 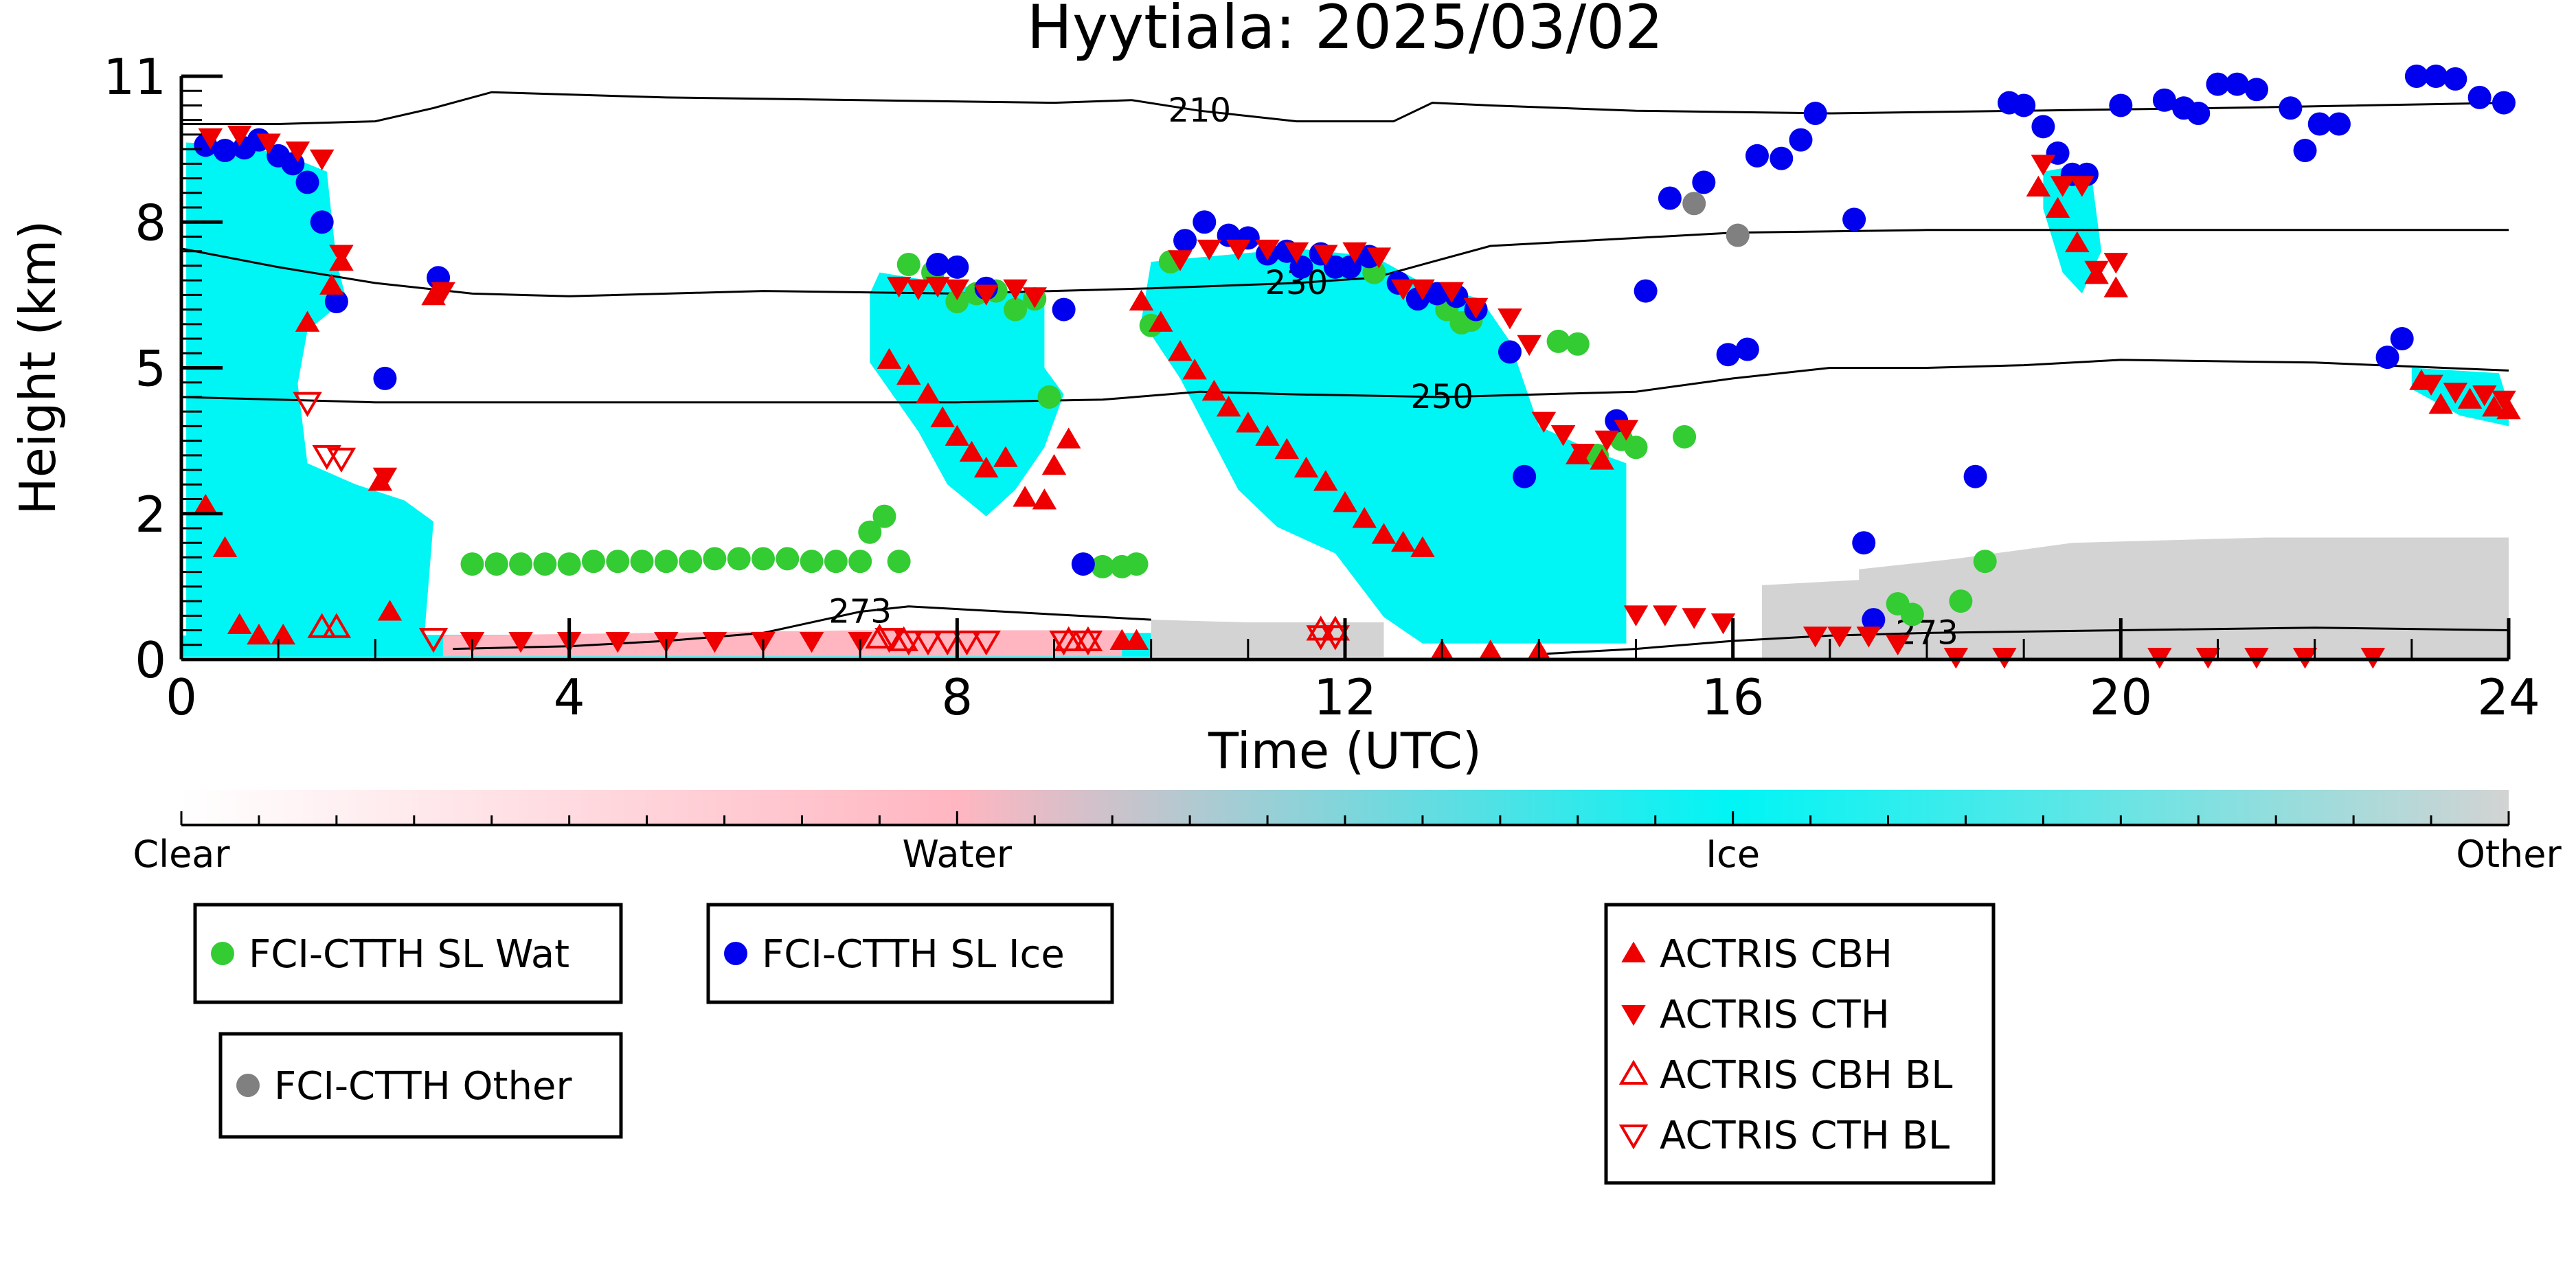 What do you see at coordinates (423, 1086) in the screenshot?
I see `legend-label: FCI-CTTH Other` at bounding box center [423, 1086].